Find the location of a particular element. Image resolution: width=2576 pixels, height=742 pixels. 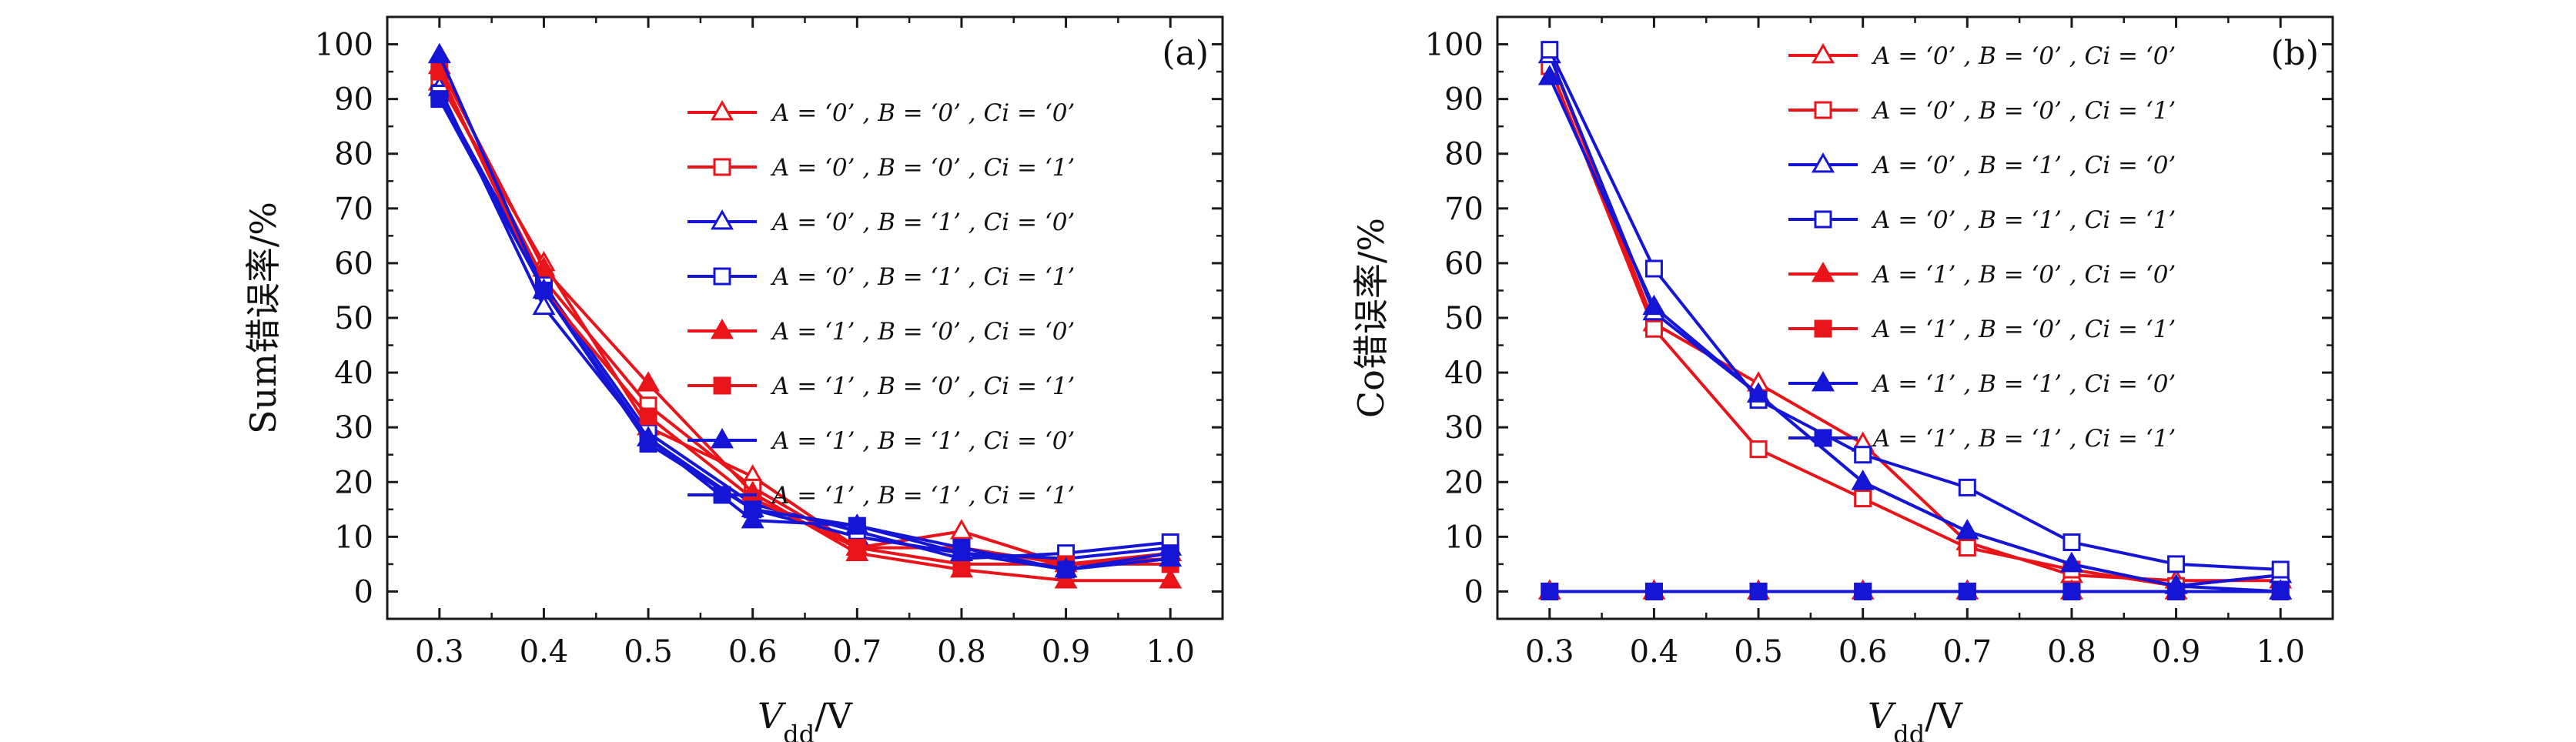

legend-label-3: A = ‘0’ , B = ‘1’ , Ci = ‘0’ is located at coordinates (923, 223).